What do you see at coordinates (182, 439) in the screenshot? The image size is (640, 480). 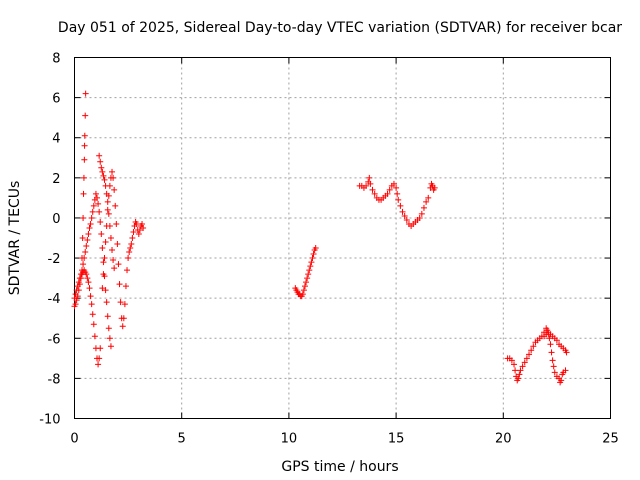 I see `x-tick-label: 5` at bounding box center [182, 439].